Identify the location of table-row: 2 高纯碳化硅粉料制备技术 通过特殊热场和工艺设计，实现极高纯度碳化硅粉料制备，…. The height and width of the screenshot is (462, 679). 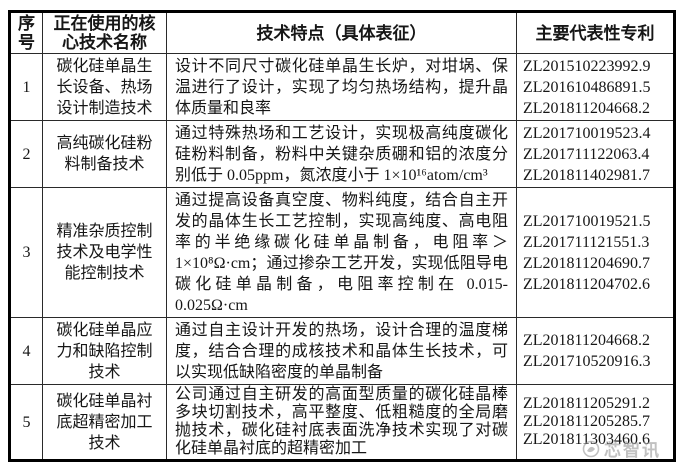
(342, 154).